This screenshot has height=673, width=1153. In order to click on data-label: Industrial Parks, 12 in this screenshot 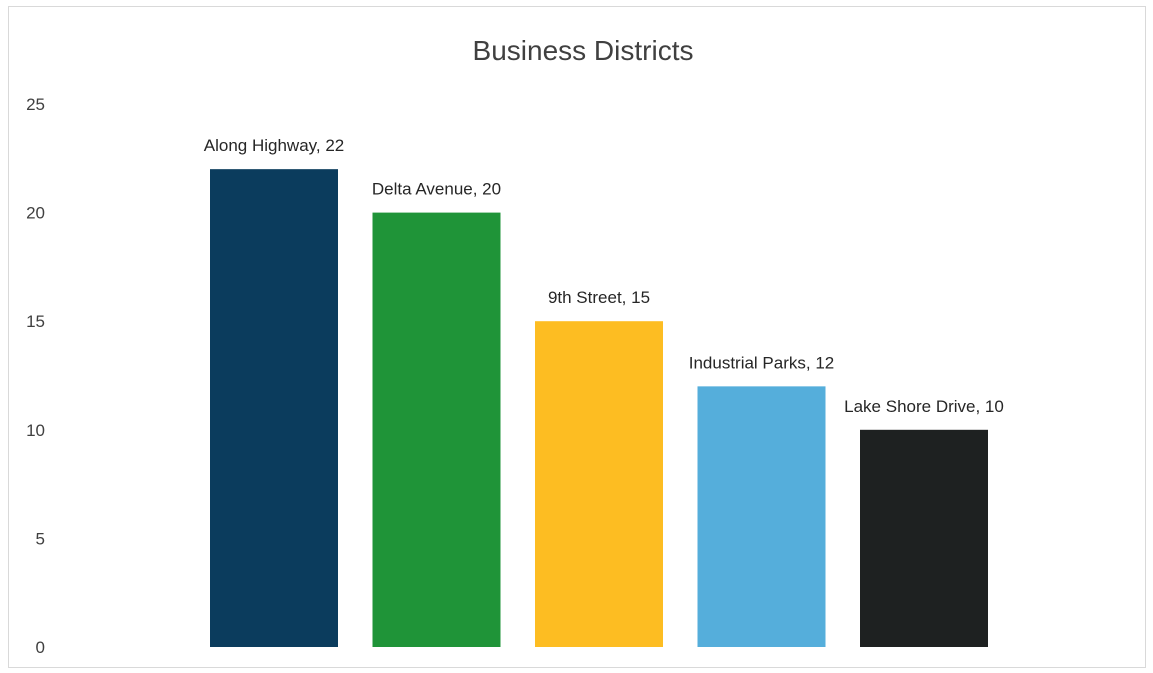, I will do `click(762, 362)`.